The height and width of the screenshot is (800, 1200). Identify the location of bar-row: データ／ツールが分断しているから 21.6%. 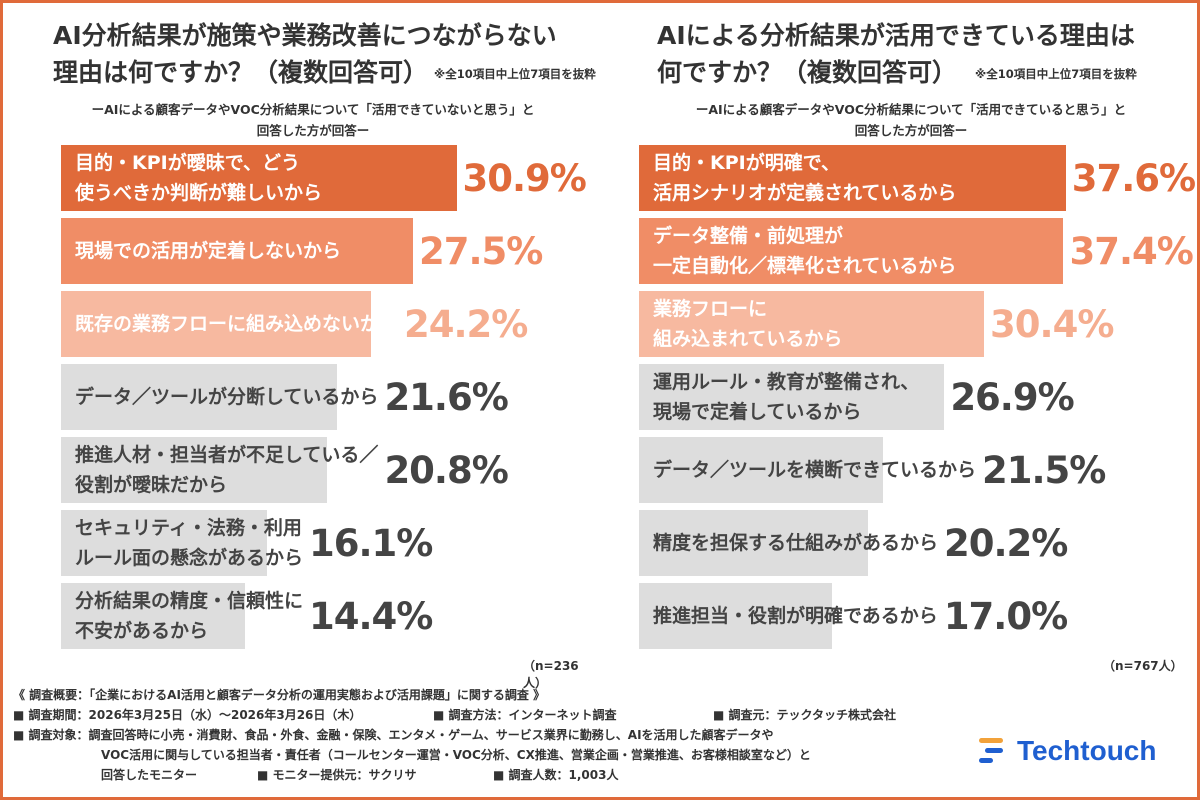
(590, 397).